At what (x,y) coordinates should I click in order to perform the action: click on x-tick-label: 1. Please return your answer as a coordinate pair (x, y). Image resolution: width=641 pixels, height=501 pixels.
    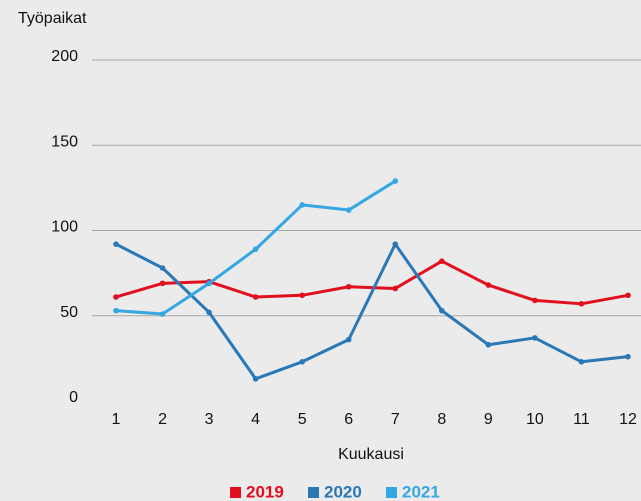
    Looking at the image, I should click on (116, 419).